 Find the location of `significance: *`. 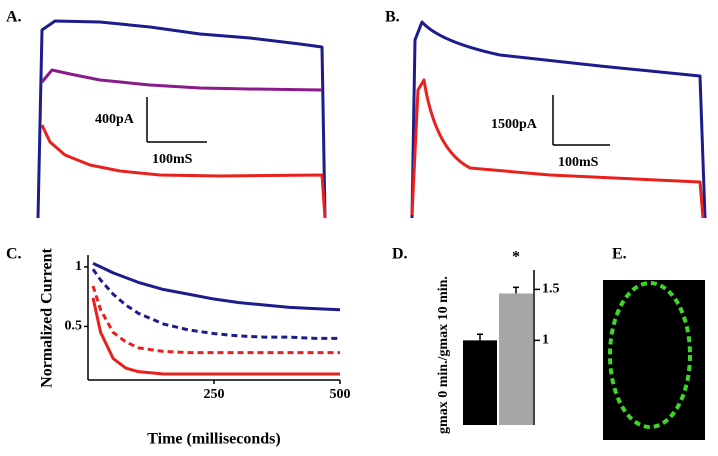

significance: * is located at coordinates (516, 257).